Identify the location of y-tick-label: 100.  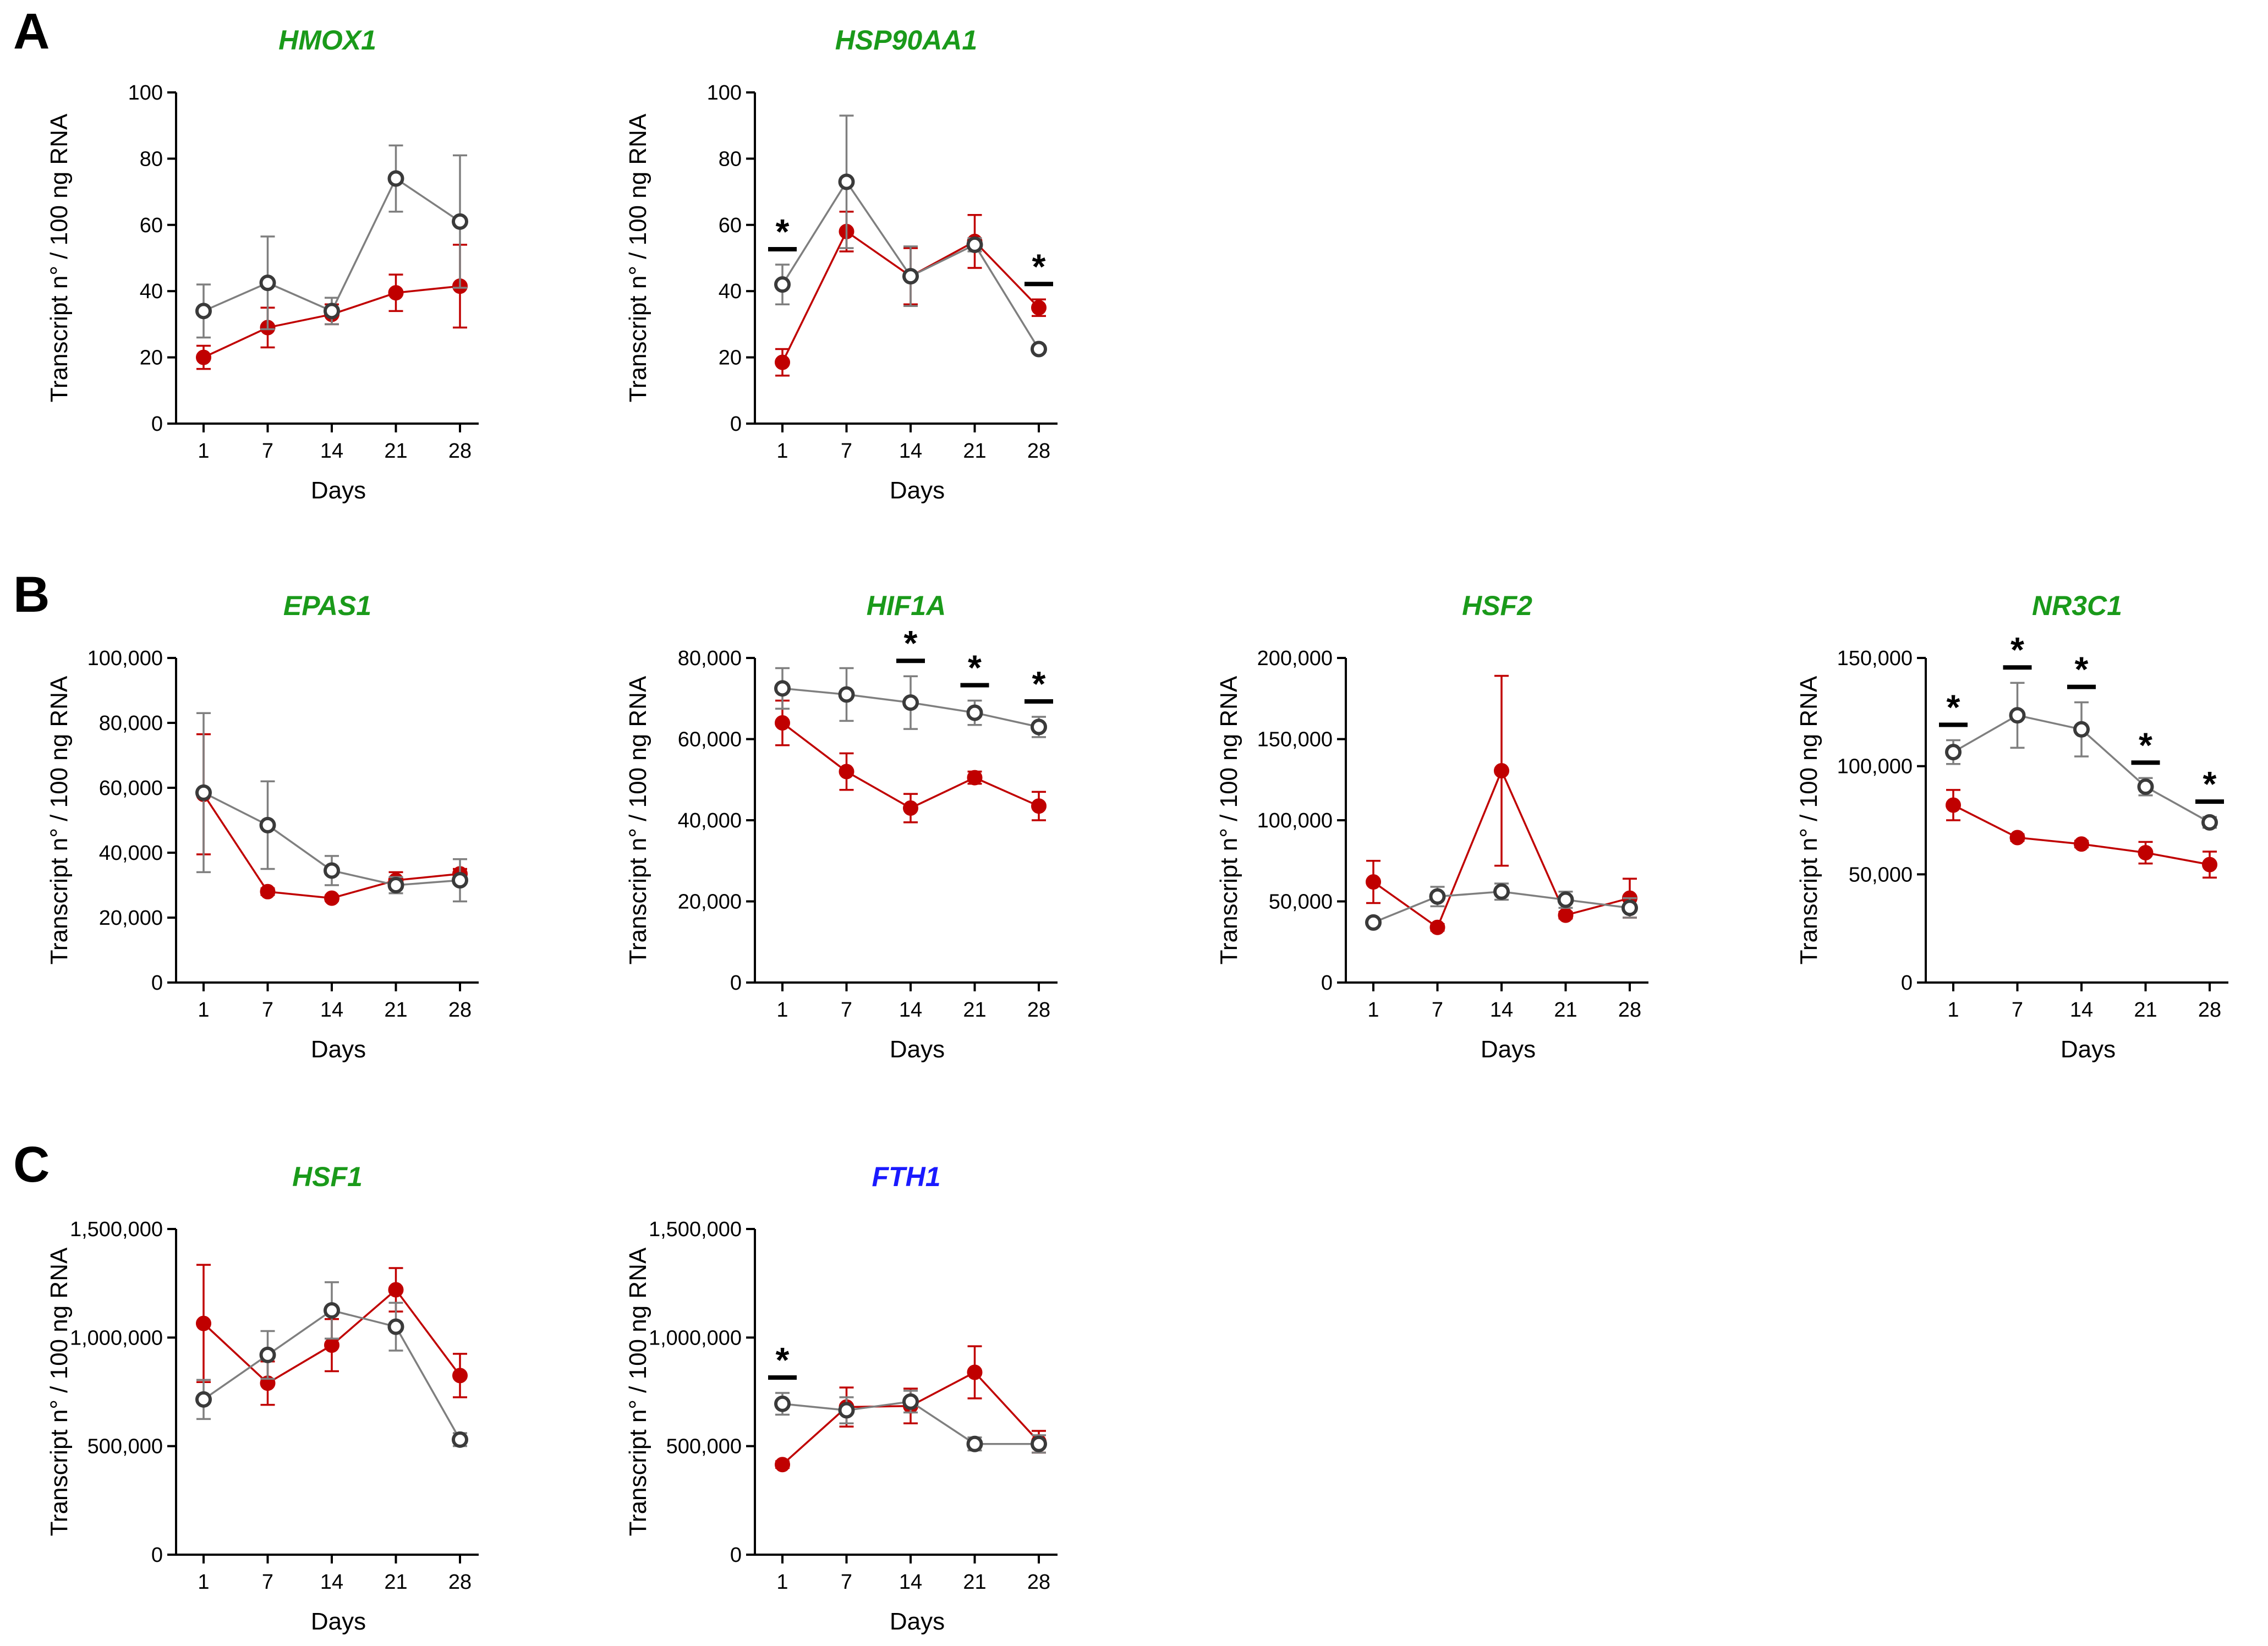
(145, 93).